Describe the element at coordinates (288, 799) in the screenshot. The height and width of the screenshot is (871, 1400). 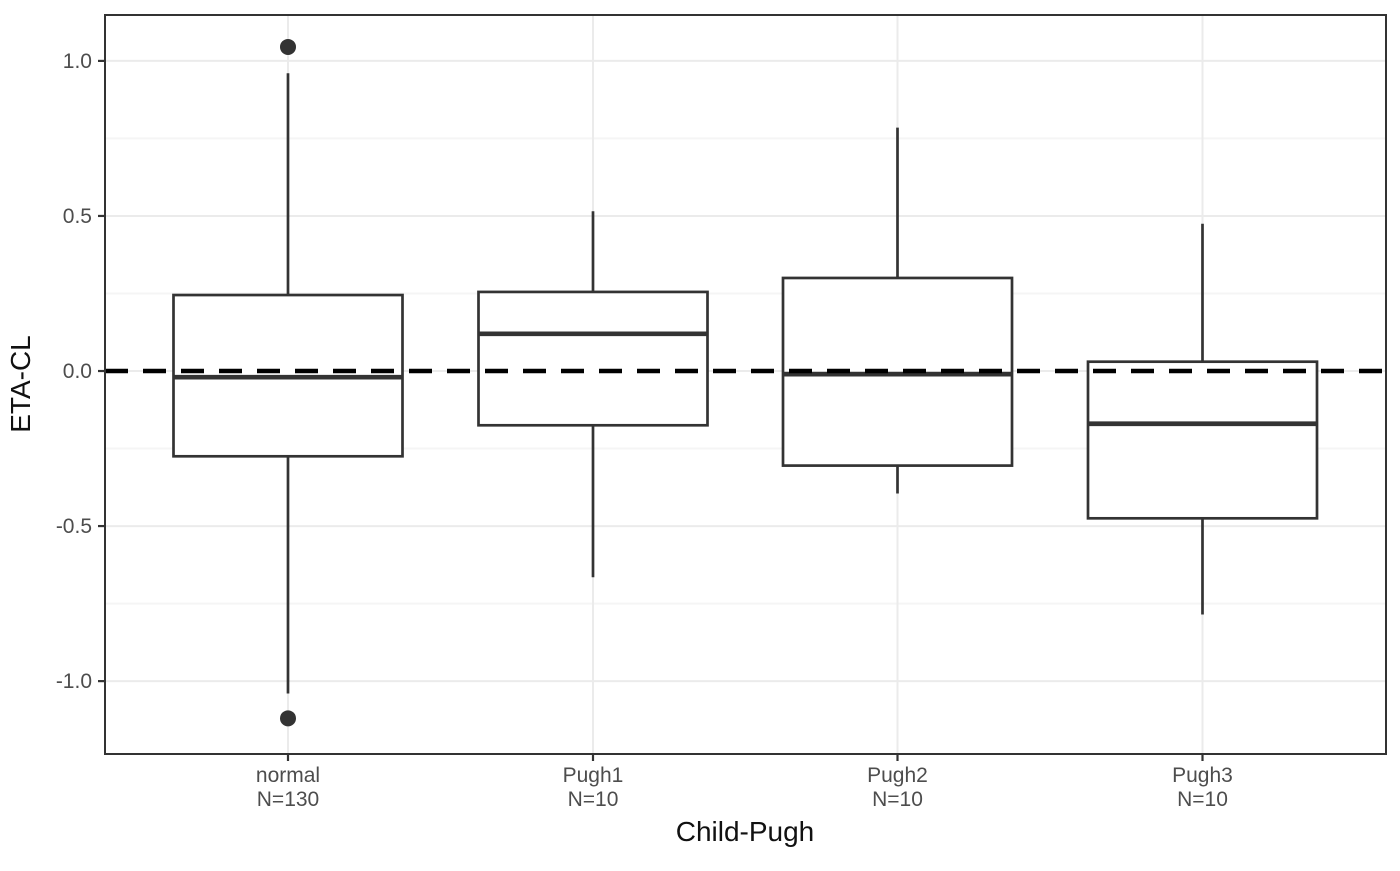
I see `x-tick-count-label: N=130` at that location.